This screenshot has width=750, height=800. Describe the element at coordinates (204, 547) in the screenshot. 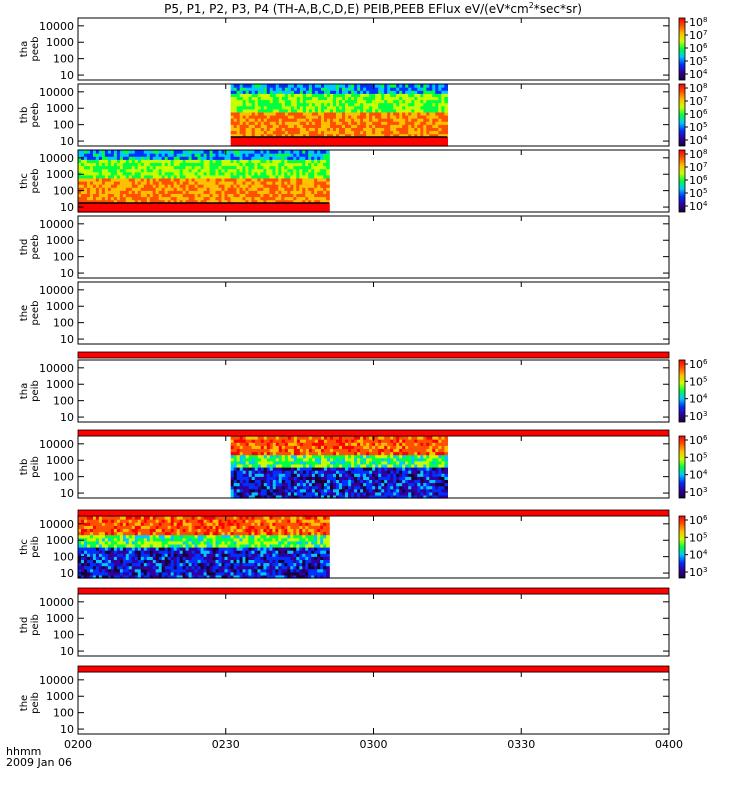

I see `spectrogram-thc_peib` at that location.